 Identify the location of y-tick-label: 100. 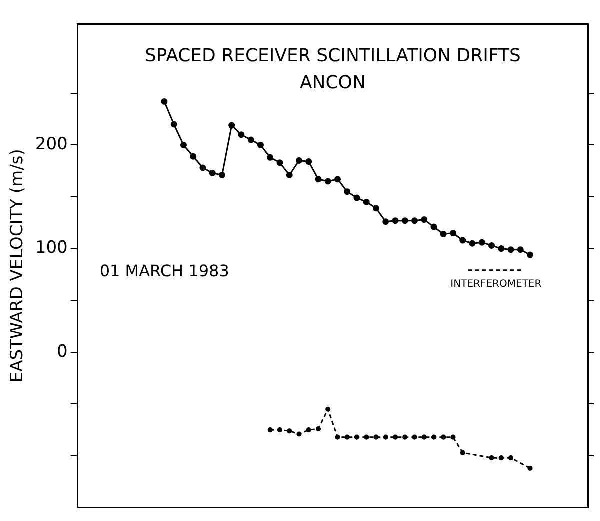
(51, 248).